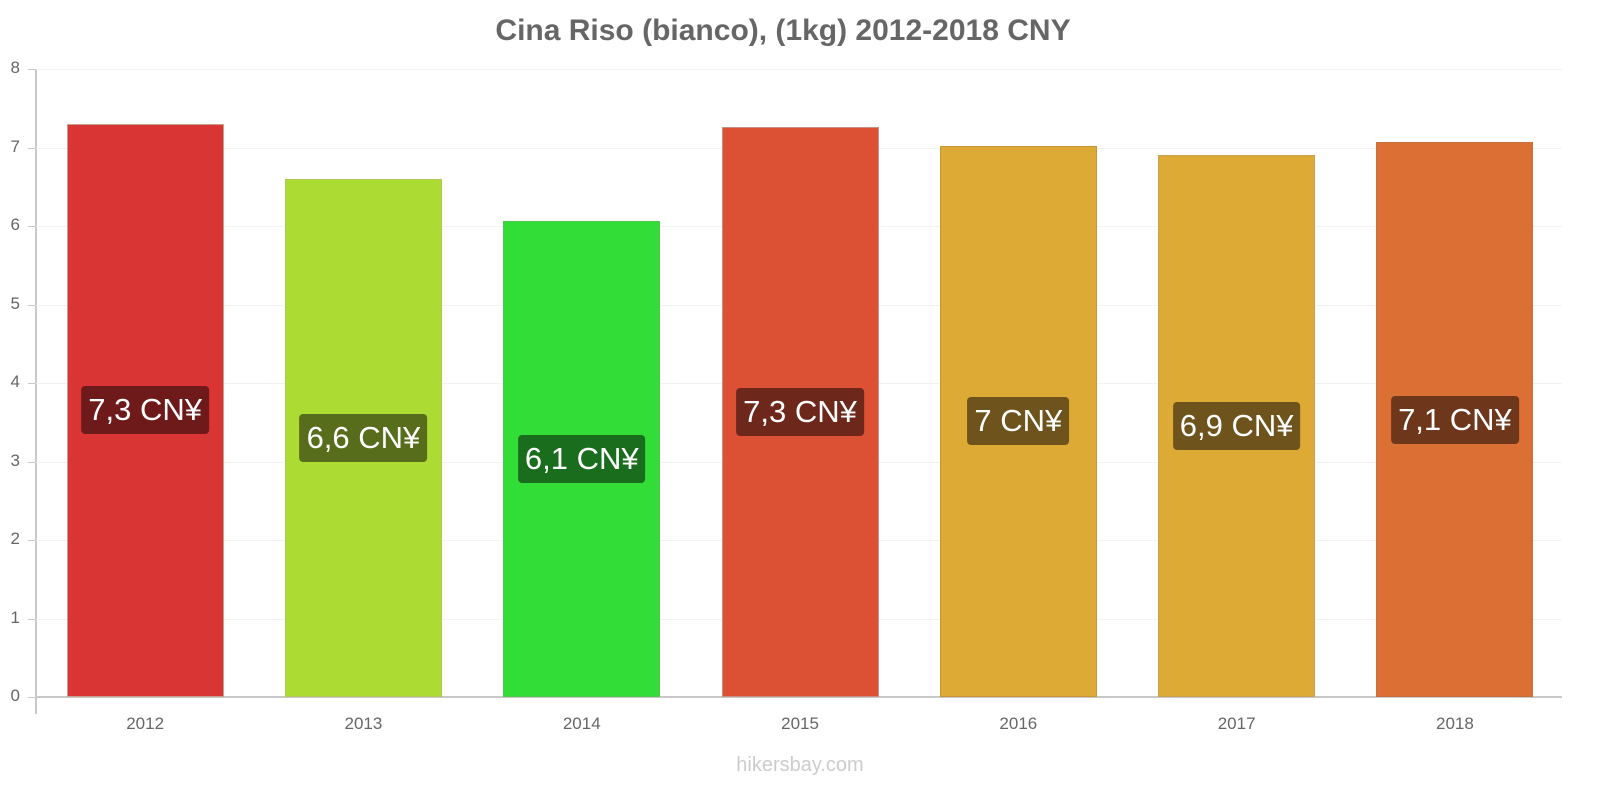  I want to click on y-tick-label: 0, so click(15, 695).